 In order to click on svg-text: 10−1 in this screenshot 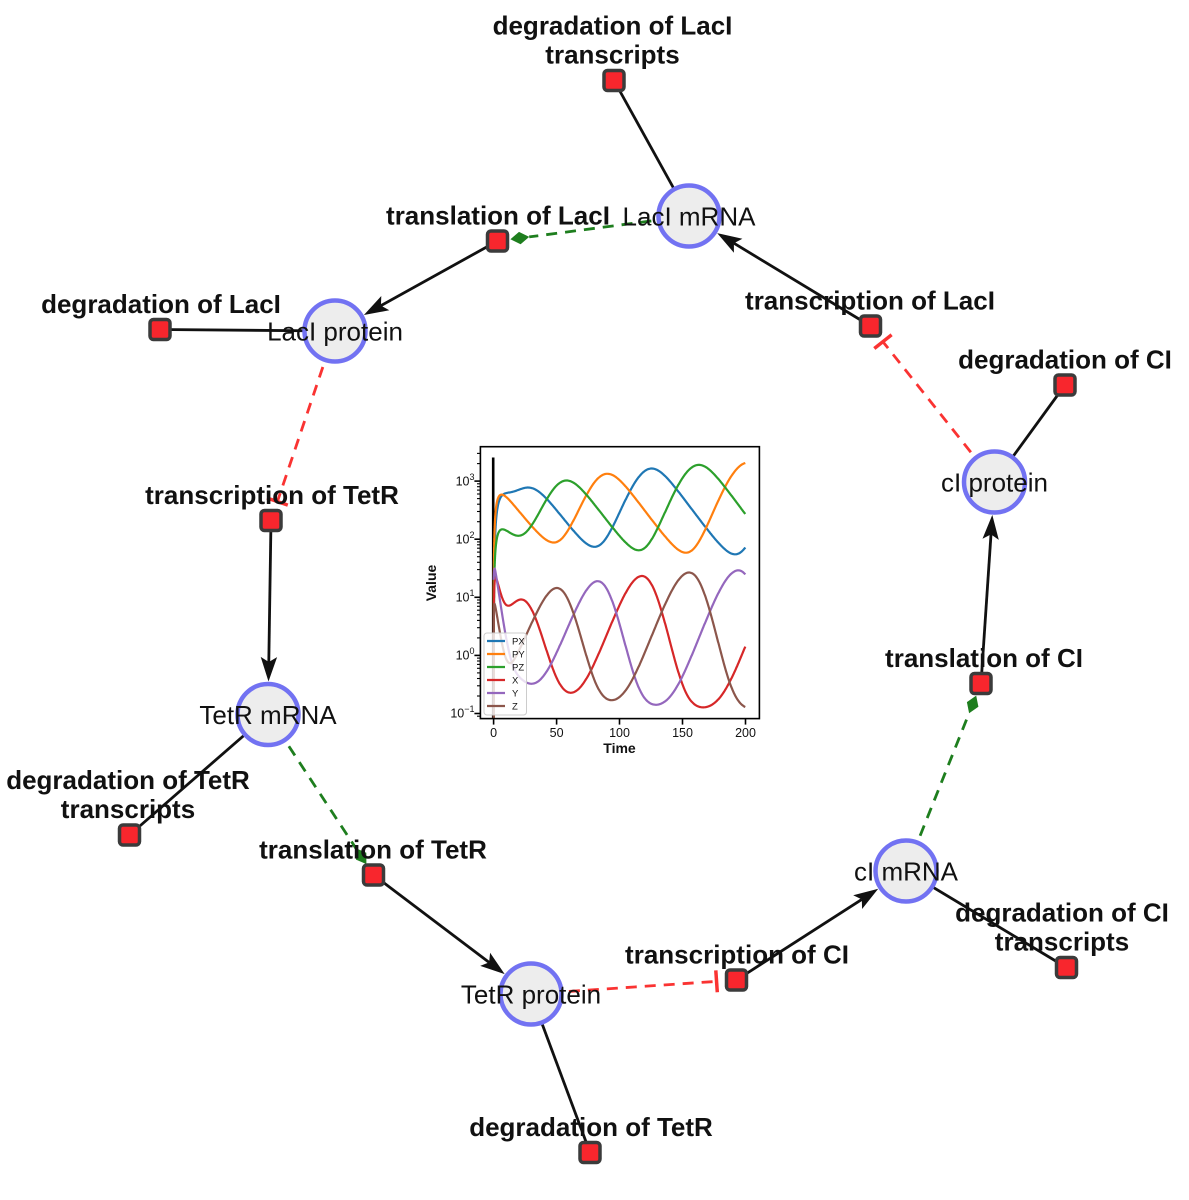, I will do `click(462, 712)`.